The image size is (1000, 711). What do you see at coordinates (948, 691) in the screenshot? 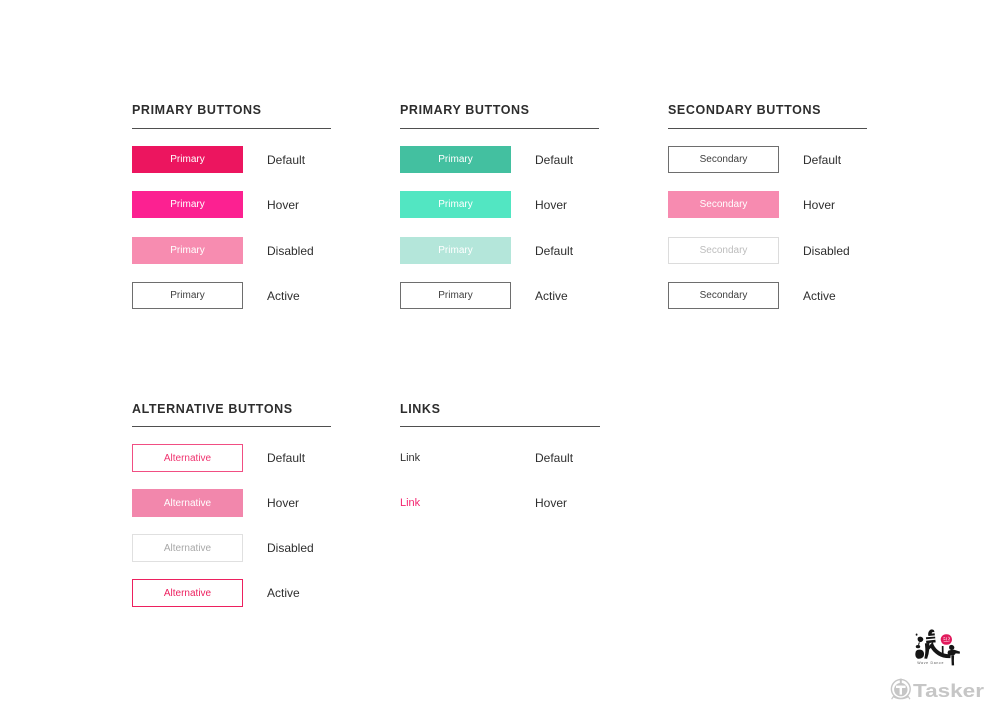
I see `svg-text: Tasker` at bounding box center [948, 691].